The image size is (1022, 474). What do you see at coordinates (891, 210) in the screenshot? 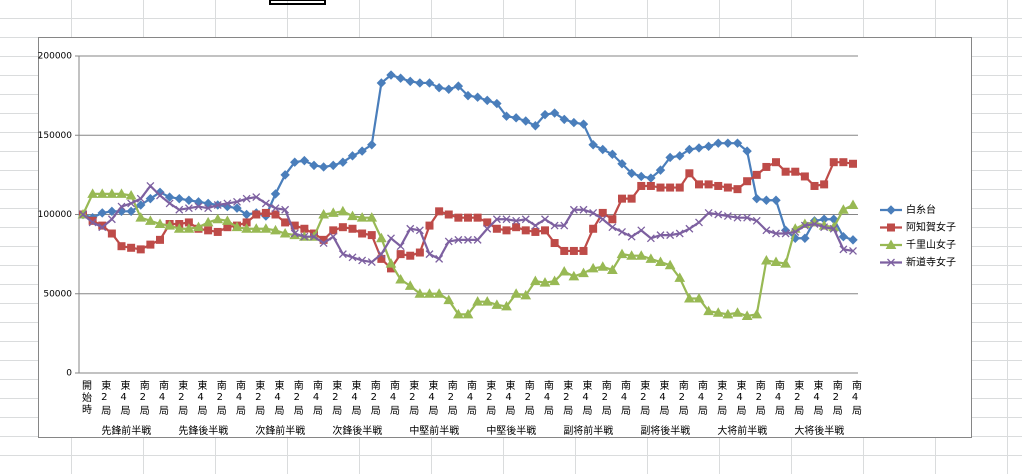
I see `legend-marker` at bounding box center [891, 210].